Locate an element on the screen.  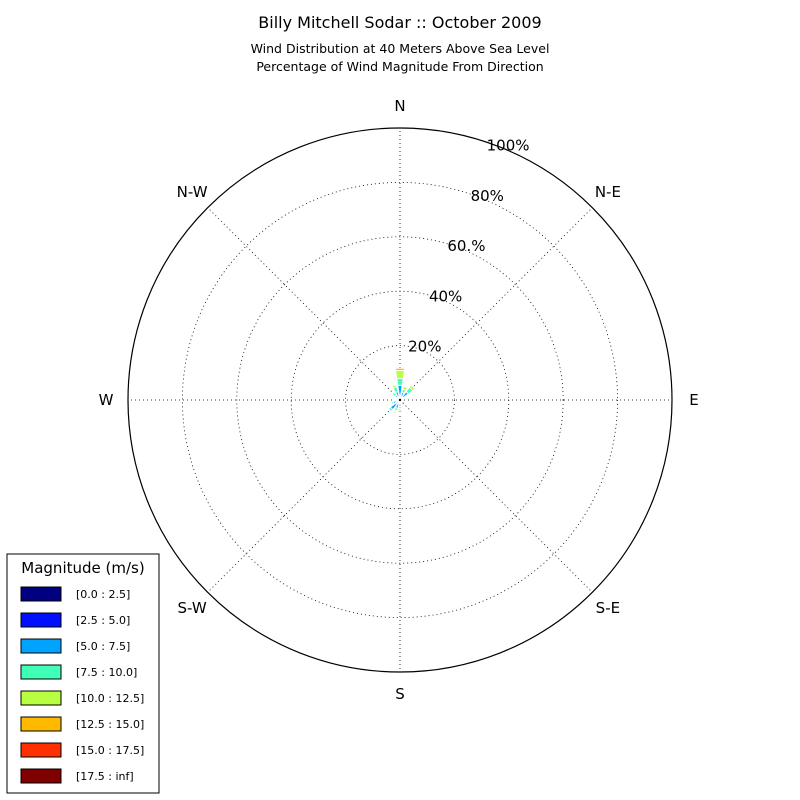
center-point is located at coordinates (400, 400).